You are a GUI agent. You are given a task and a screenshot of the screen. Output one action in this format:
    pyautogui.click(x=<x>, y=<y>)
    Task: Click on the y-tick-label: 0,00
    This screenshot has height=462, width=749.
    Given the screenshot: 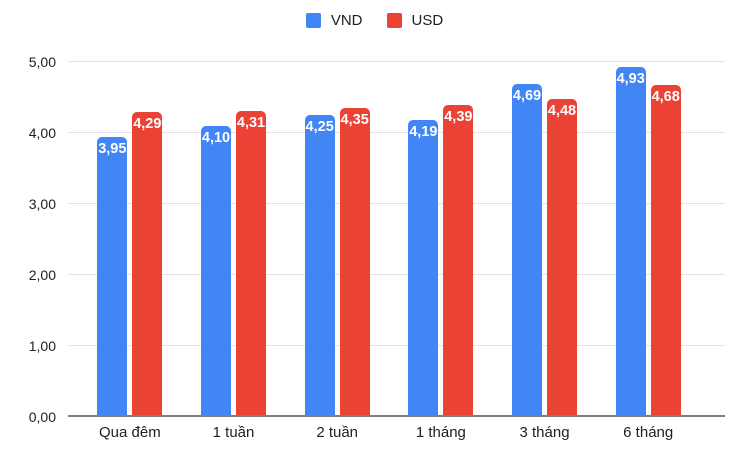 What is the action you would take?
    pyautogui.click(x=42, y=417)
    